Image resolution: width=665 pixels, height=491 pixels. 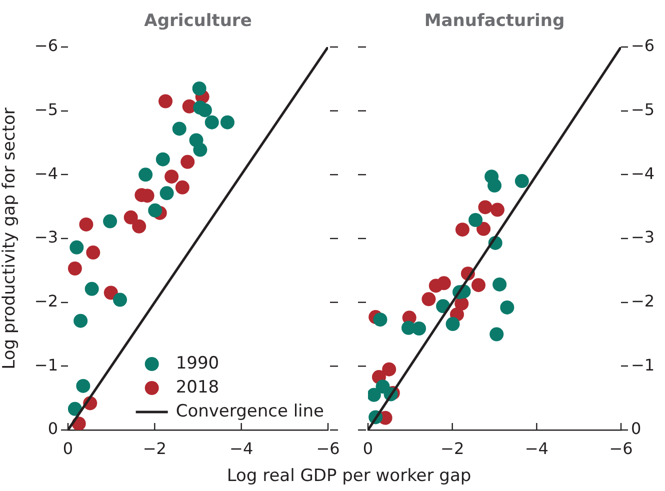 I want to click on x-axis-title: Log real GDP per worker gap, so click(x=349, y=476).